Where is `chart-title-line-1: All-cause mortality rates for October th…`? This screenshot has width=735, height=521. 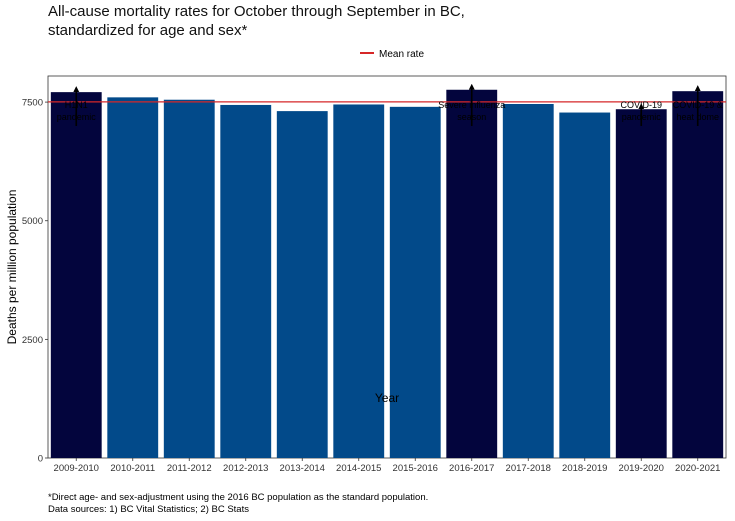
chart-title-line-1: All-cause mortality rates for October th… is located at coordinates (256, 11).